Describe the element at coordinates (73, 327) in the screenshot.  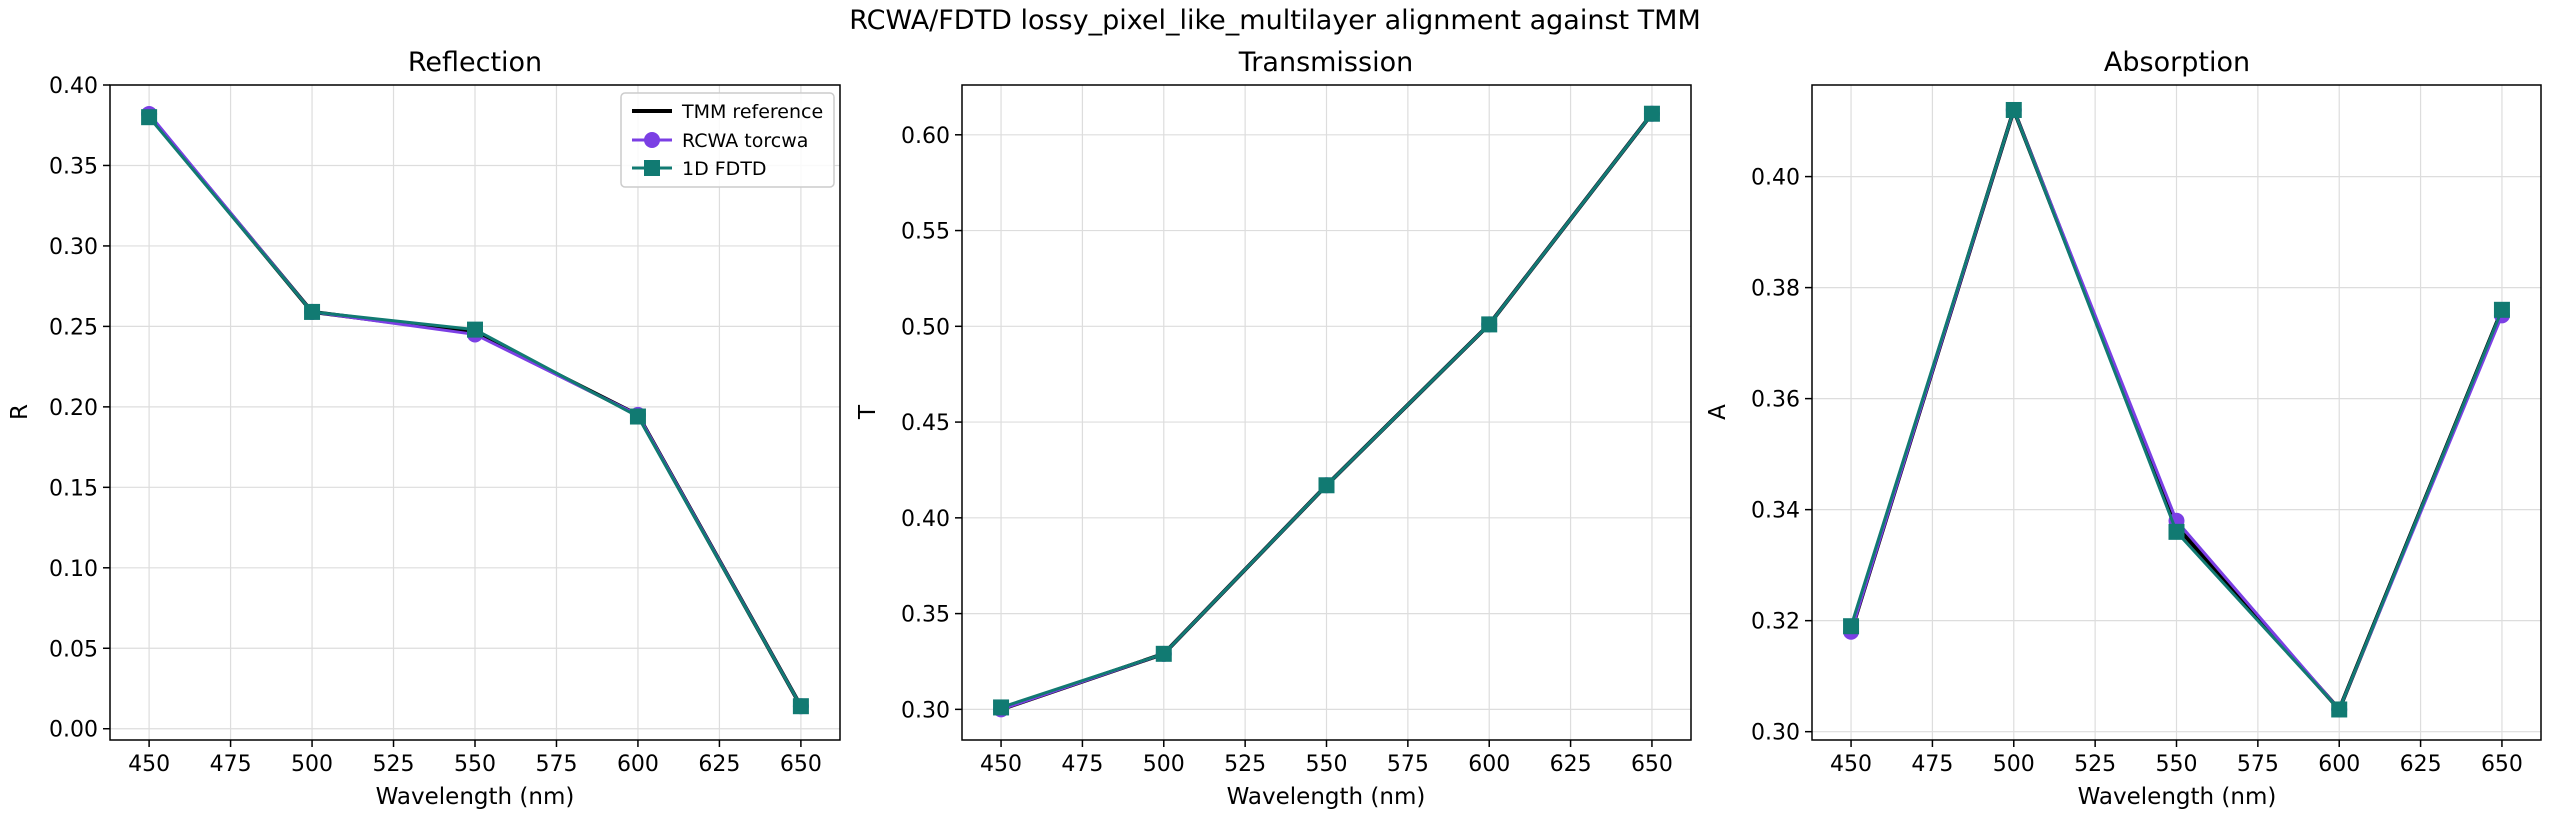
I see `y-tick-label-reflection-5: 0.25` at that location.